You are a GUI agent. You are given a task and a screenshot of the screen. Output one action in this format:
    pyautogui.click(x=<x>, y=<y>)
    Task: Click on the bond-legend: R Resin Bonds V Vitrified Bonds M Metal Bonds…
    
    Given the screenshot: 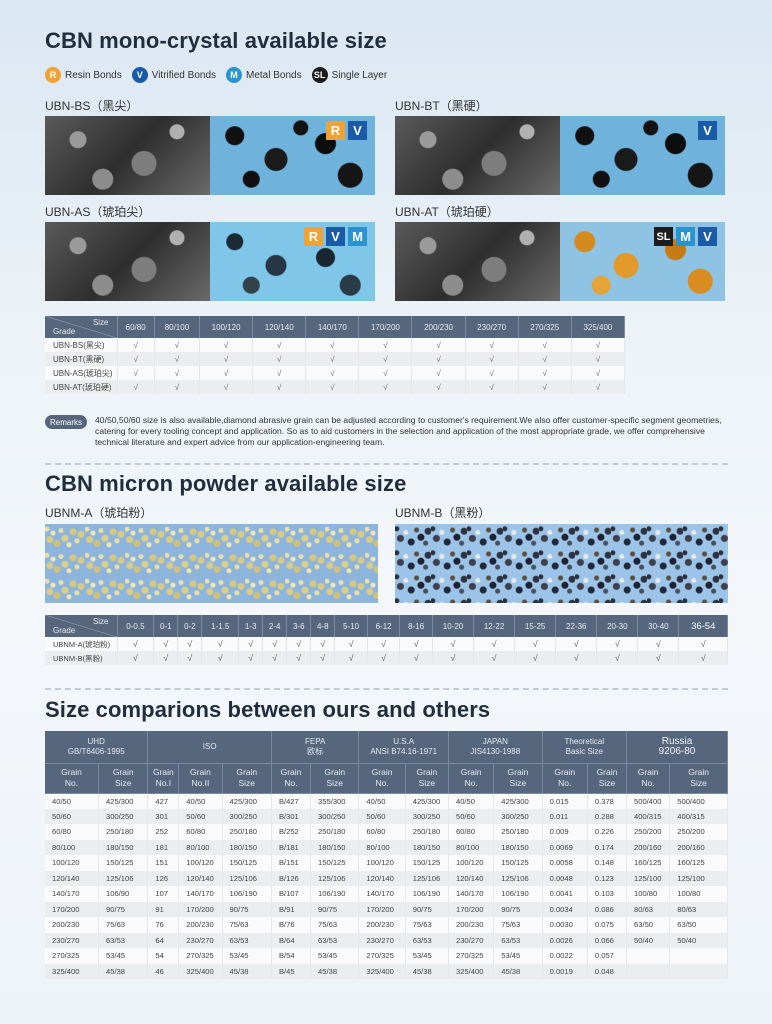 What is the action you would take?
    pyautogui.click(x=216, y=75)
    